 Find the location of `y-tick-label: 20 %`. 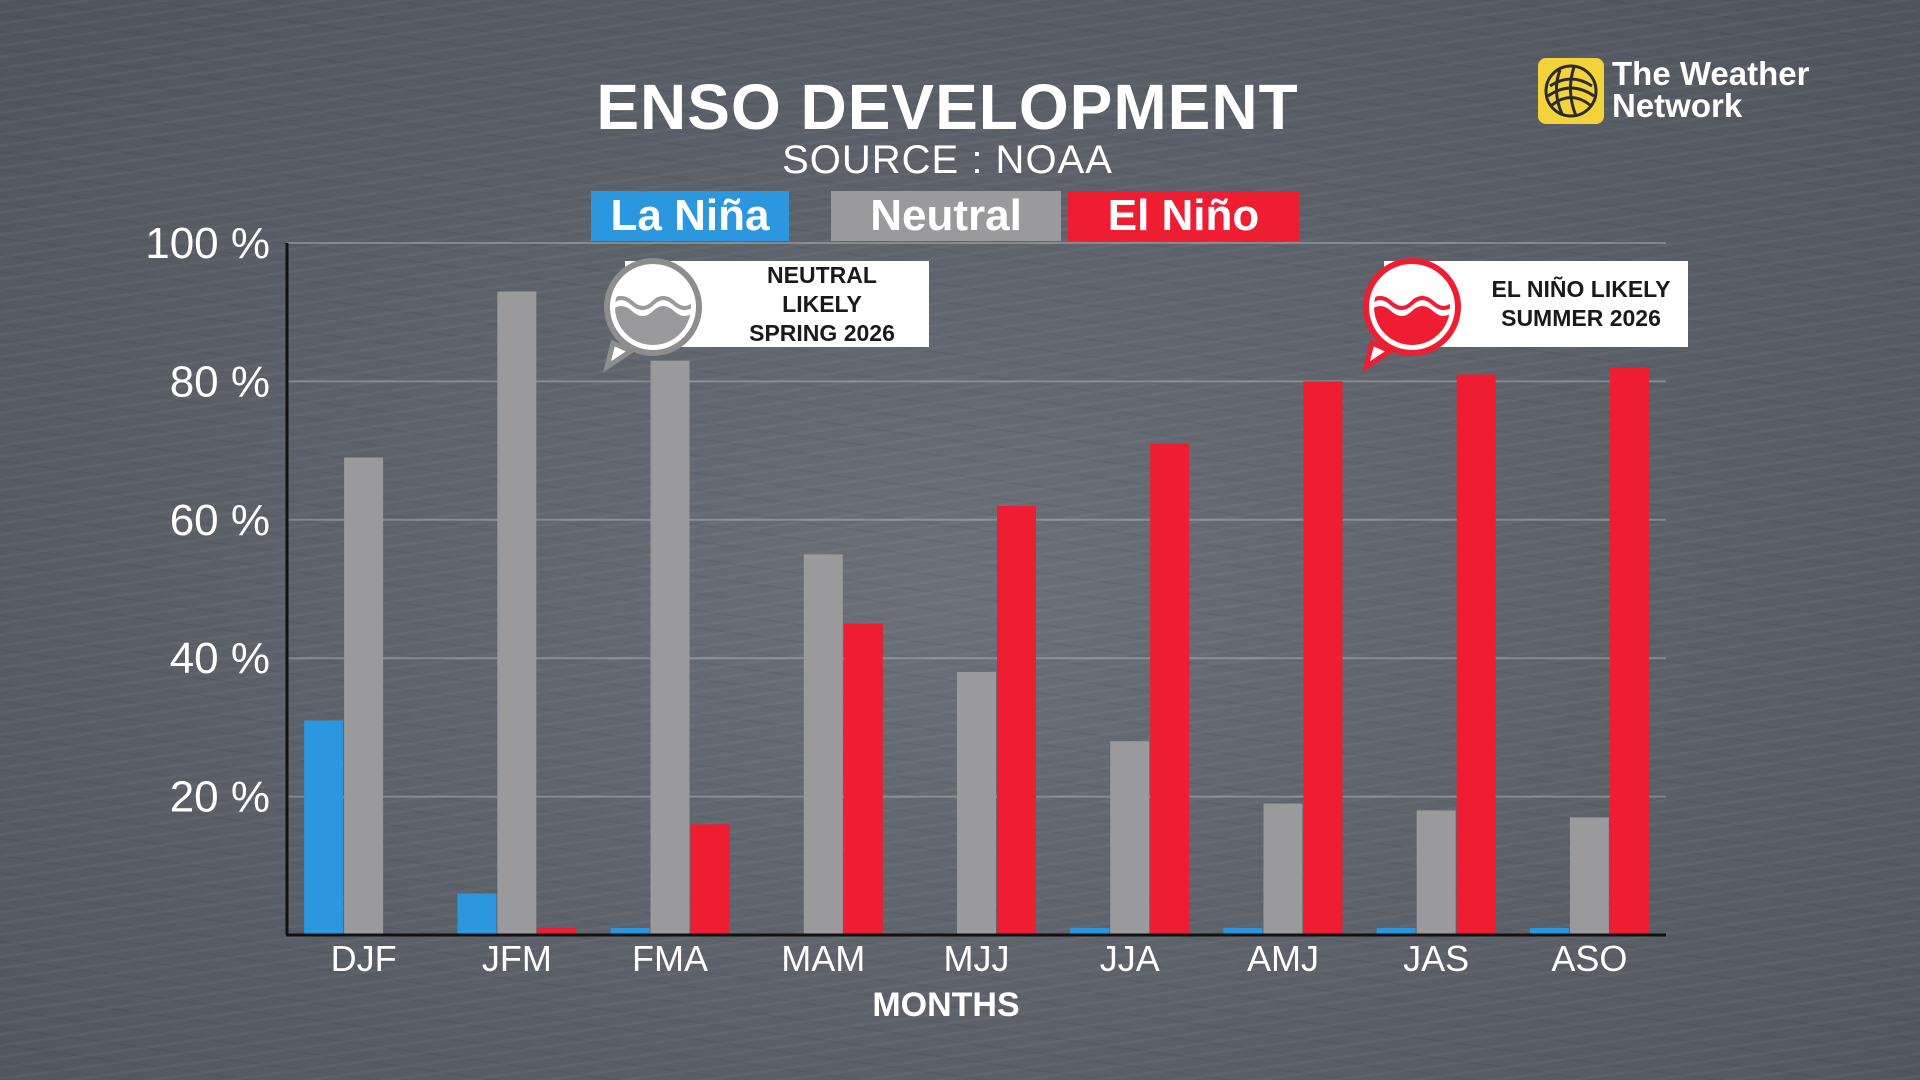

y-tick-label: 20 % is located at coordinates (220, 797).